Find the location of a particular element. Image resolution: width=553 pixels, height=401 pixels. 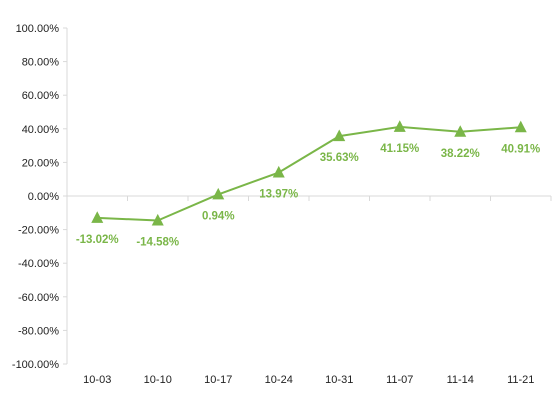

y-tick-label: -100.00% is located at coordinates (35, 365).